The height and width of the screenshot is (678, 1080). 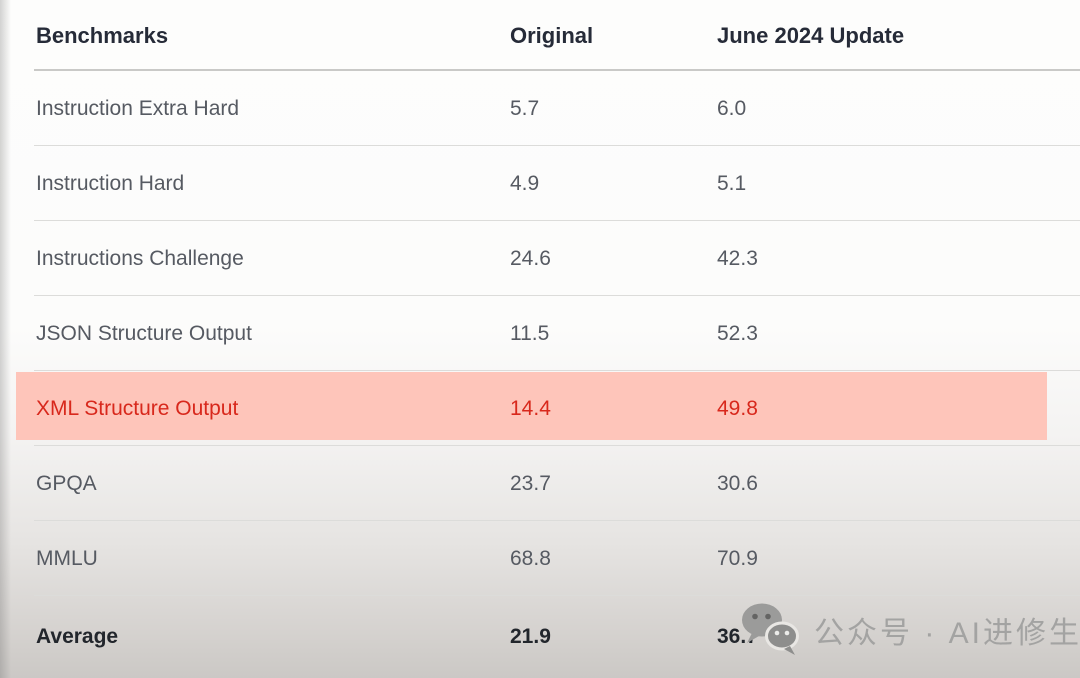 I want to click on benchmark-name: Instructions Challenge, so click(x=140, y=258).